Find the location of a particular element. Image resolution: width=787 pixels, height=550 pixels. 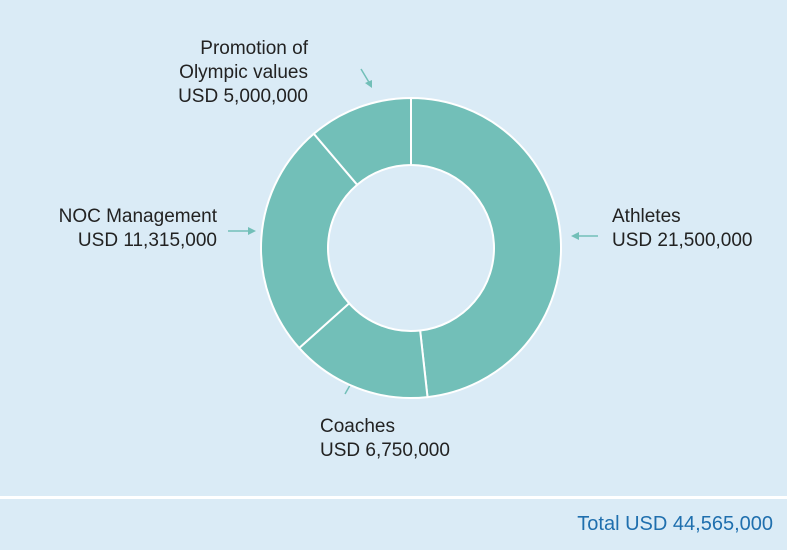

category-label: NOC Management is located at coordinates (137, 216).